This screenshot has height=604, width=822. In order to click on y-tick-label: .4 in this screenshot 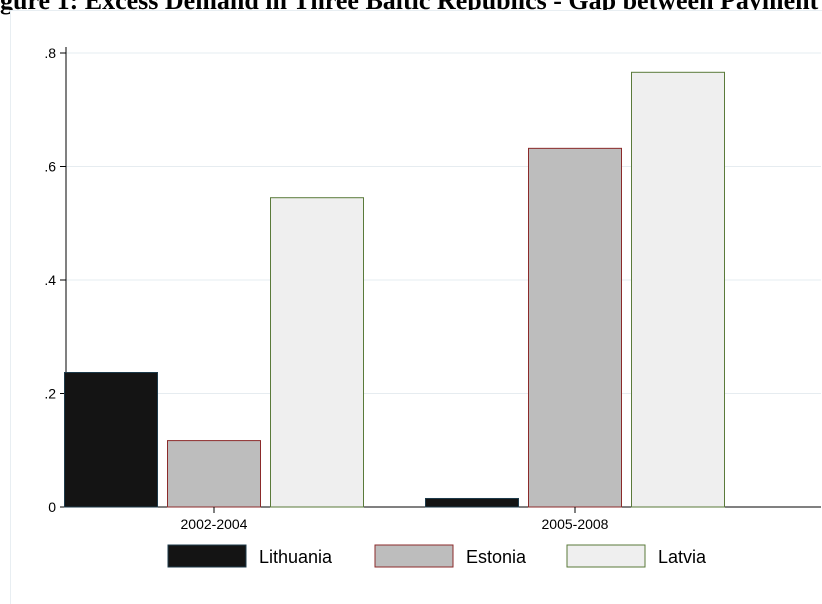, I will do `click(50, 280)`.